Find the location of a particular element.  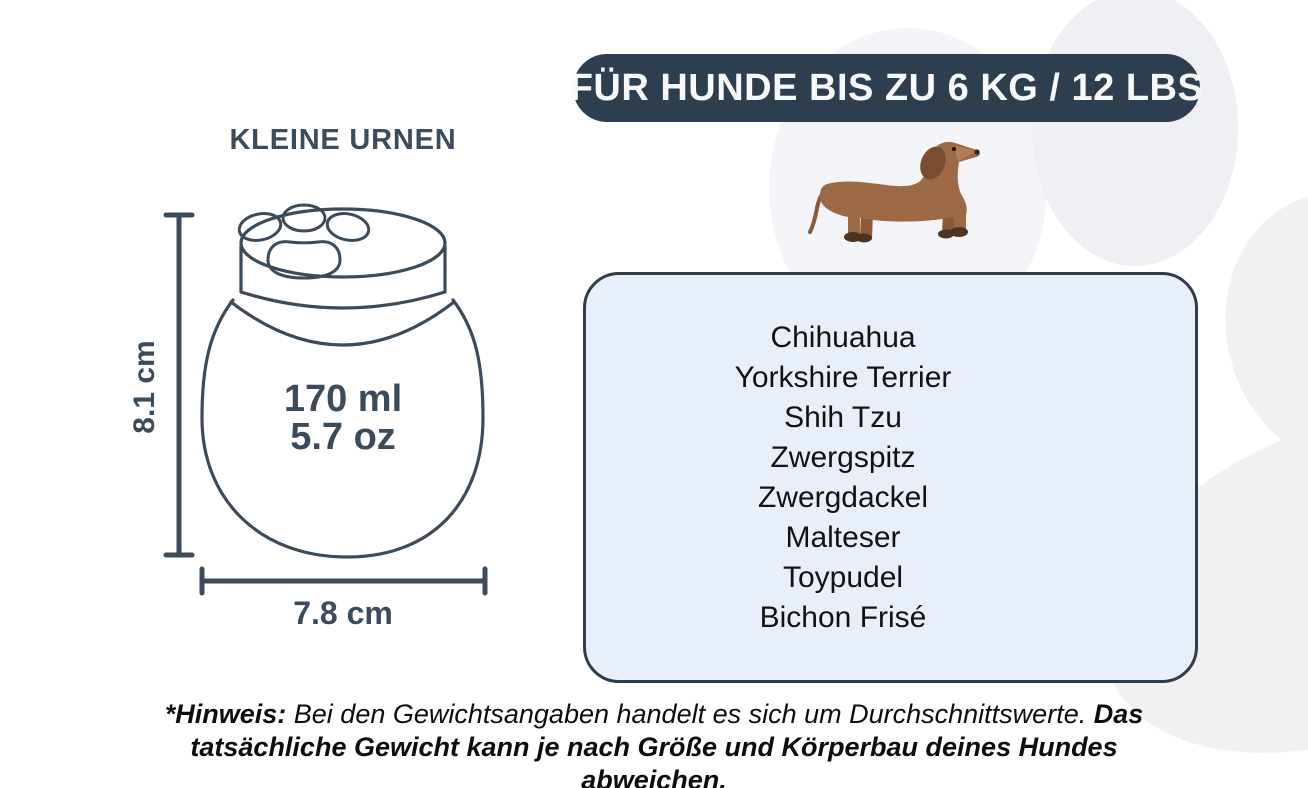

urn-body-outline is located at coordinates (342, 428).